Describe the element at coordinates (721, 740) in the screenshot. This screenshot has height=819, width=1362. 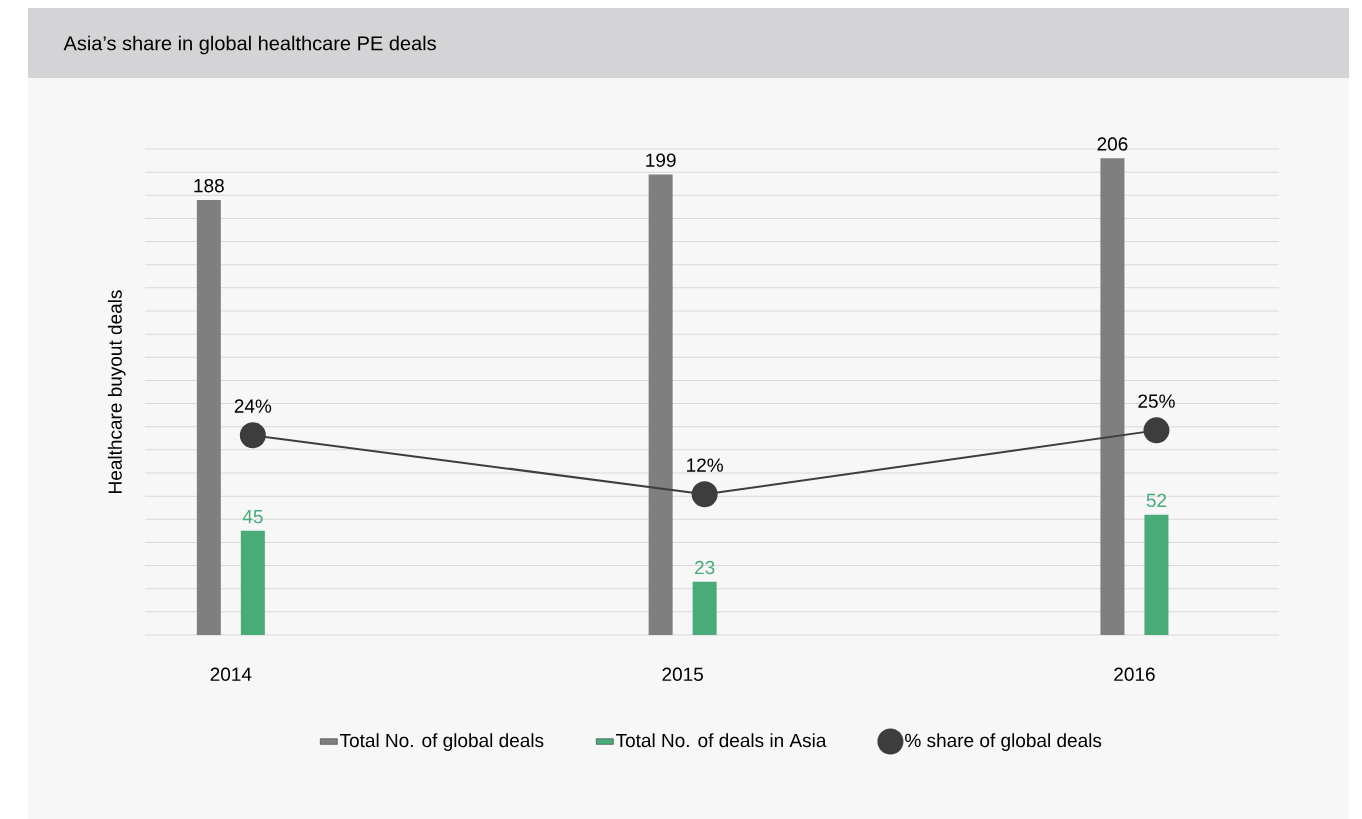
I see `legend-label: Total No. of deals in Asia` at that location.